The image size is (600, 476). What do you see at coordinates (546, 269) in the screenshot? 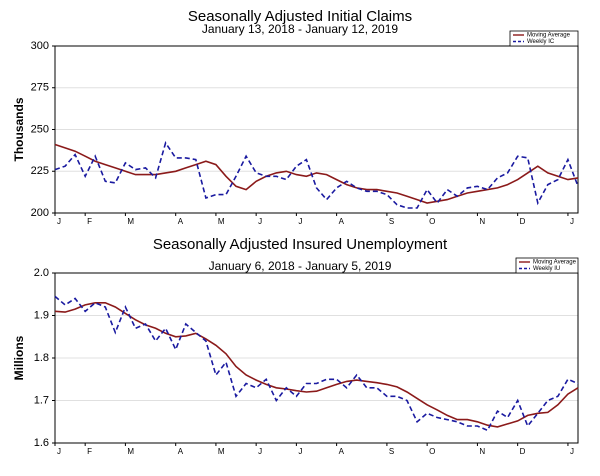
I see `legend-label: Weekly IU` at bounding box center [546, 269].